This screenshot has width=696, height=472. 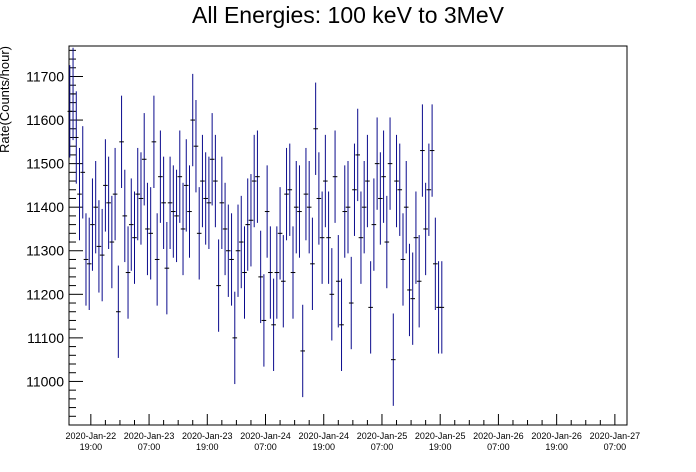 What do you see at coordinates (45, 164) in the screenshot?
I see `y-tick-label: 11500` at bounding box center [45, 164].